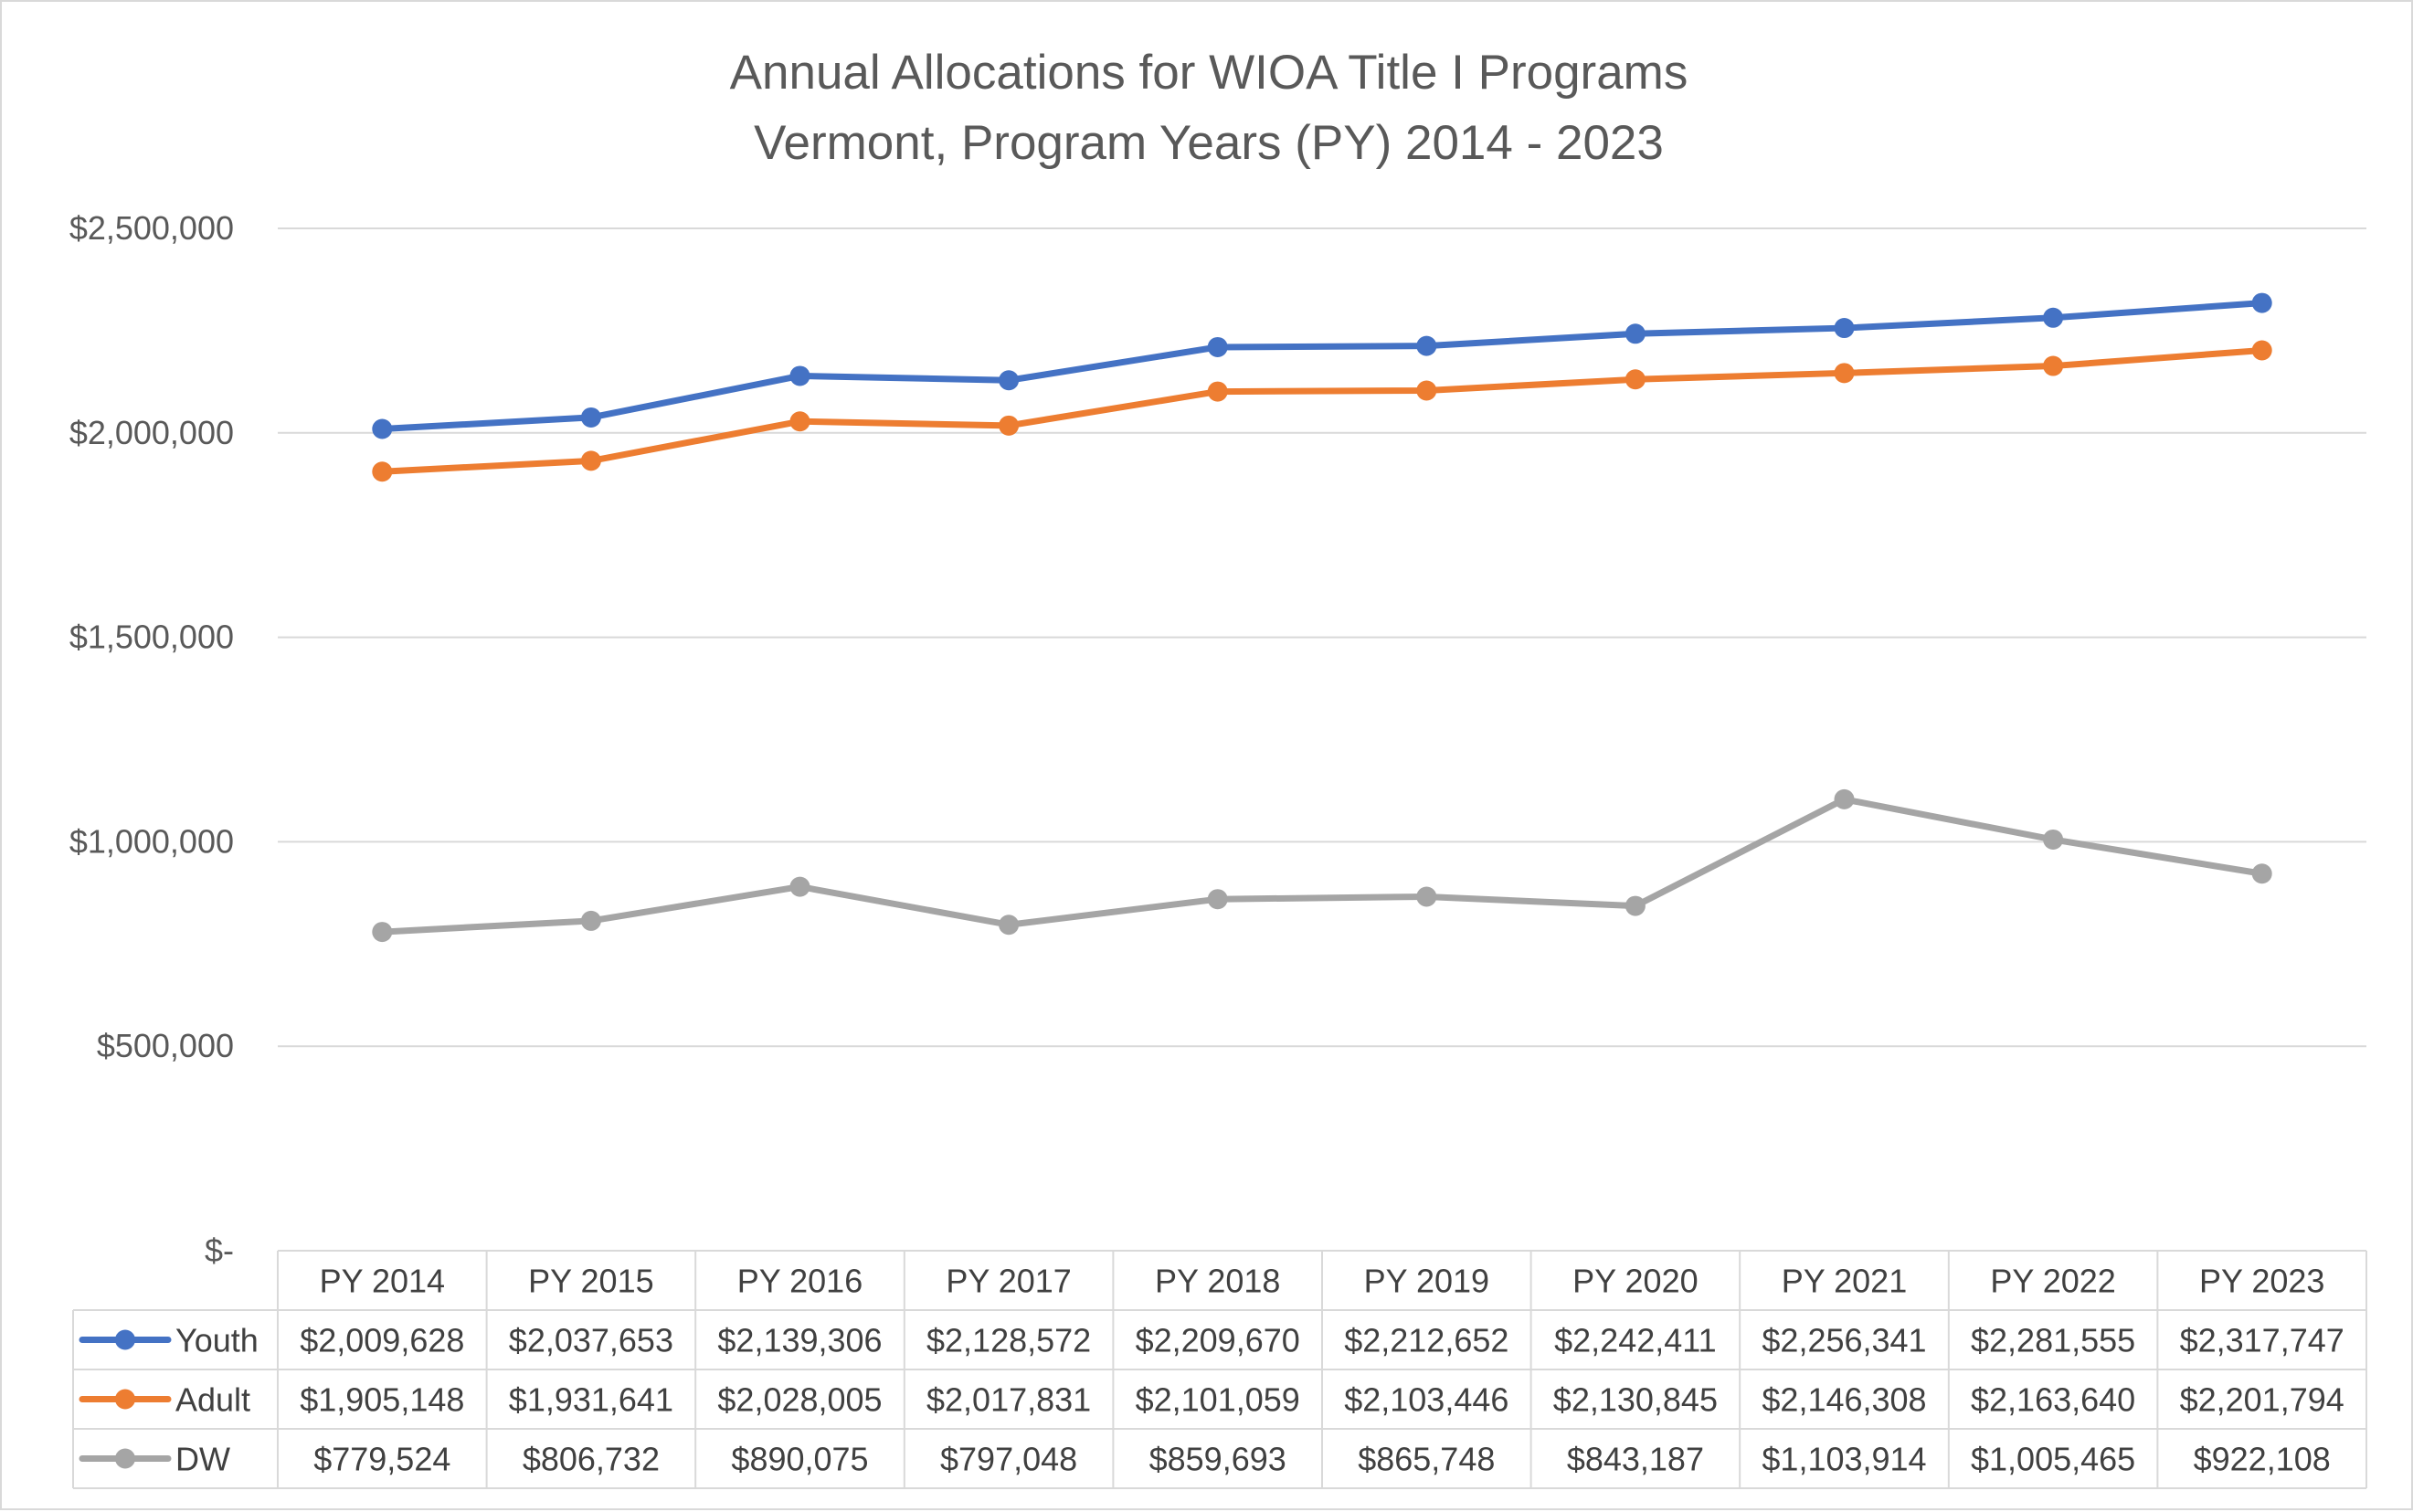 Image resolution: width=2413 pixels, height=1512 pixels. I want to click on table-value: $2,128,572, so click(1009, 1340).